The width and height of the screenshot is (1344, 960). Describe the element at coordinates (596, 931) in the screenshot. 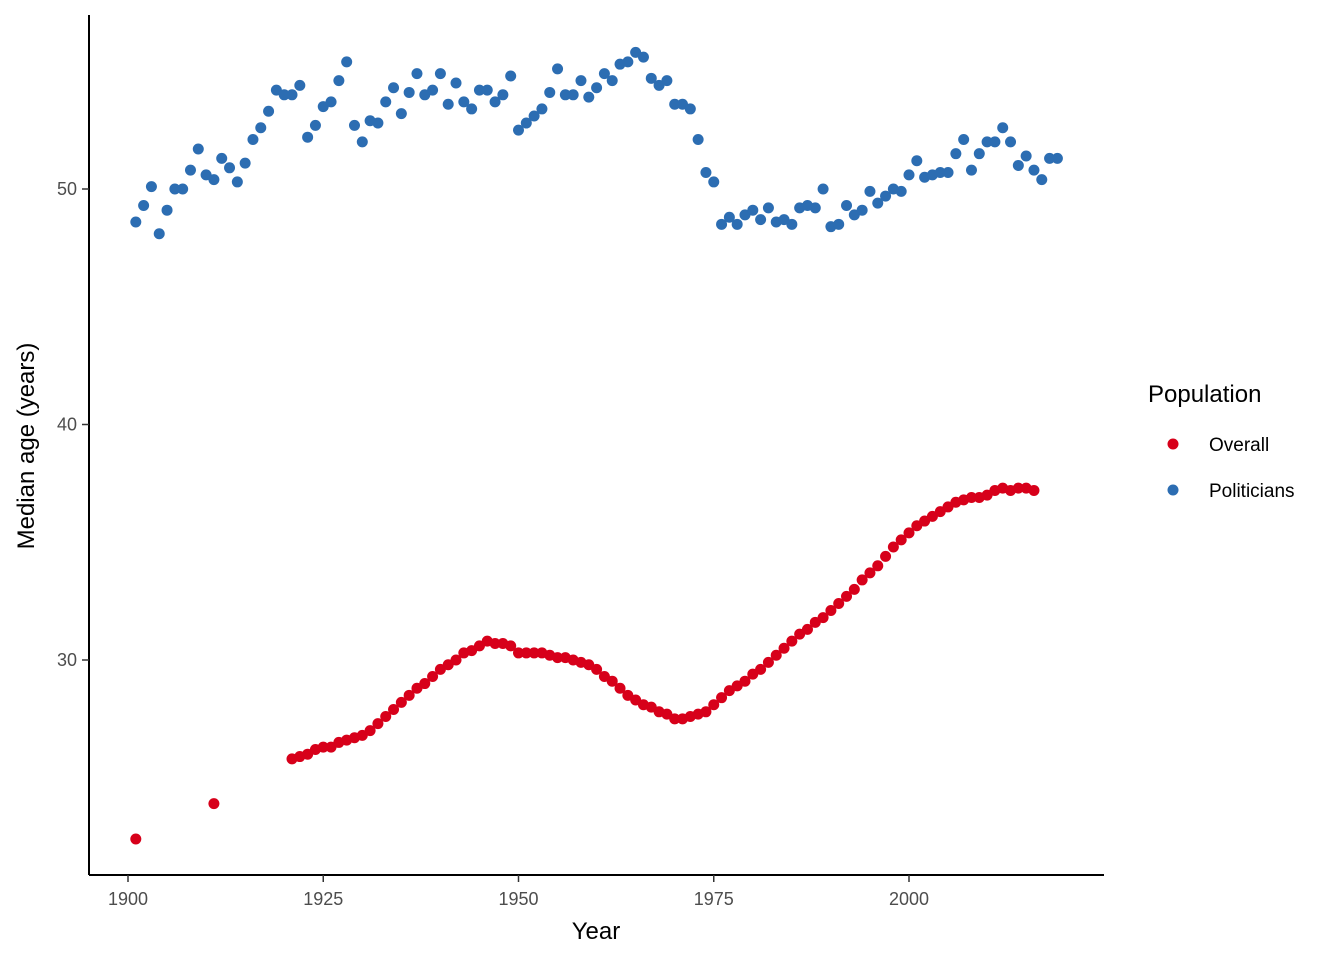

I see `x-axis-title: Year` at that location.